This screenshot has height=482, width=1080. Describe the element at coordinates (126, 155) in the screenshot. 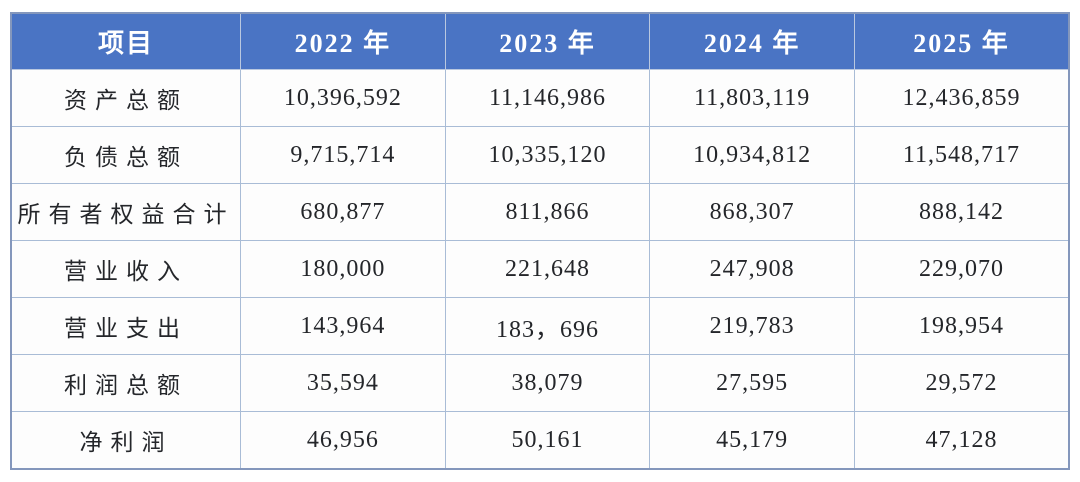

I see `row-label: 负债总额` at that location.